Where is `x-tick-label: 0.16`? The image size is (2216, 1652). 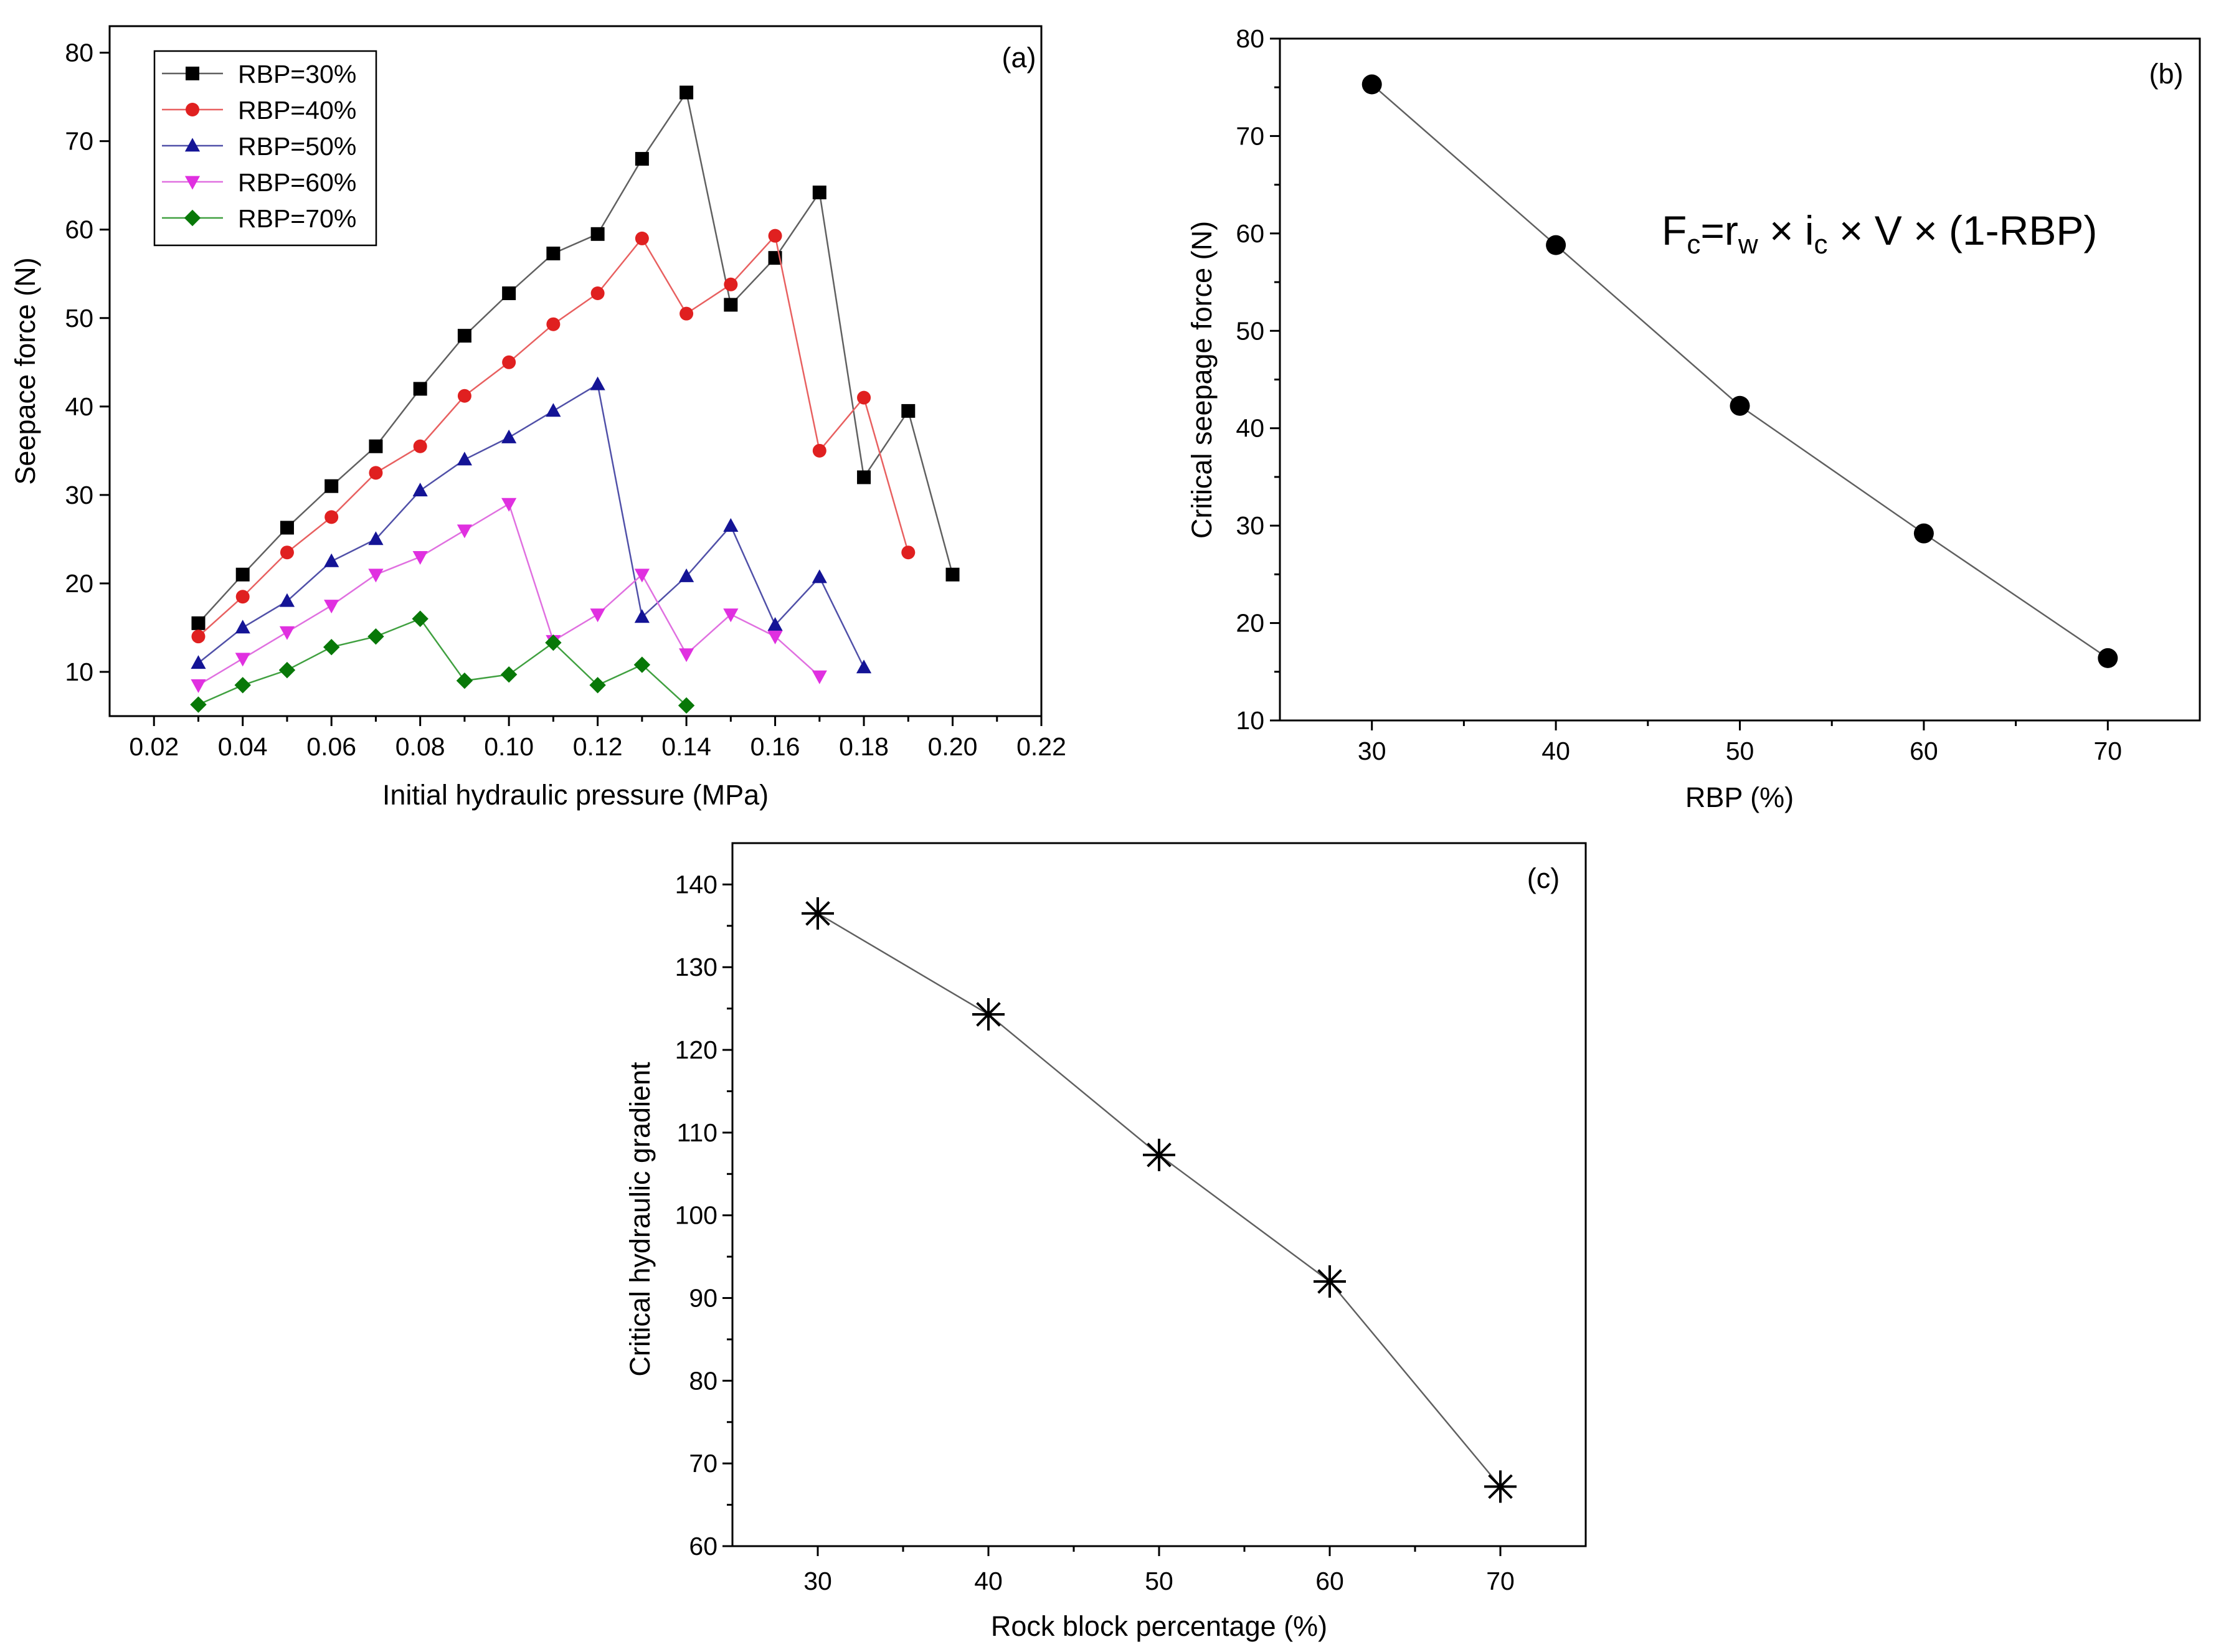
x-tick-label: 0.16 is located at coordinates (775, 746).